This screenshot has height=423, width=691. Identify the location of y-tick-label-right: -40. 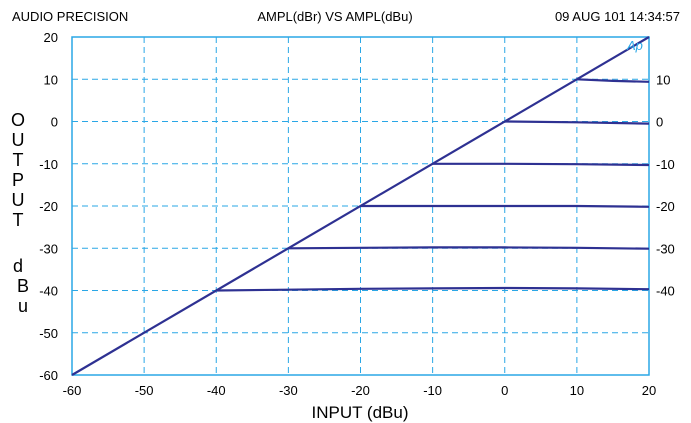
(665, 291).